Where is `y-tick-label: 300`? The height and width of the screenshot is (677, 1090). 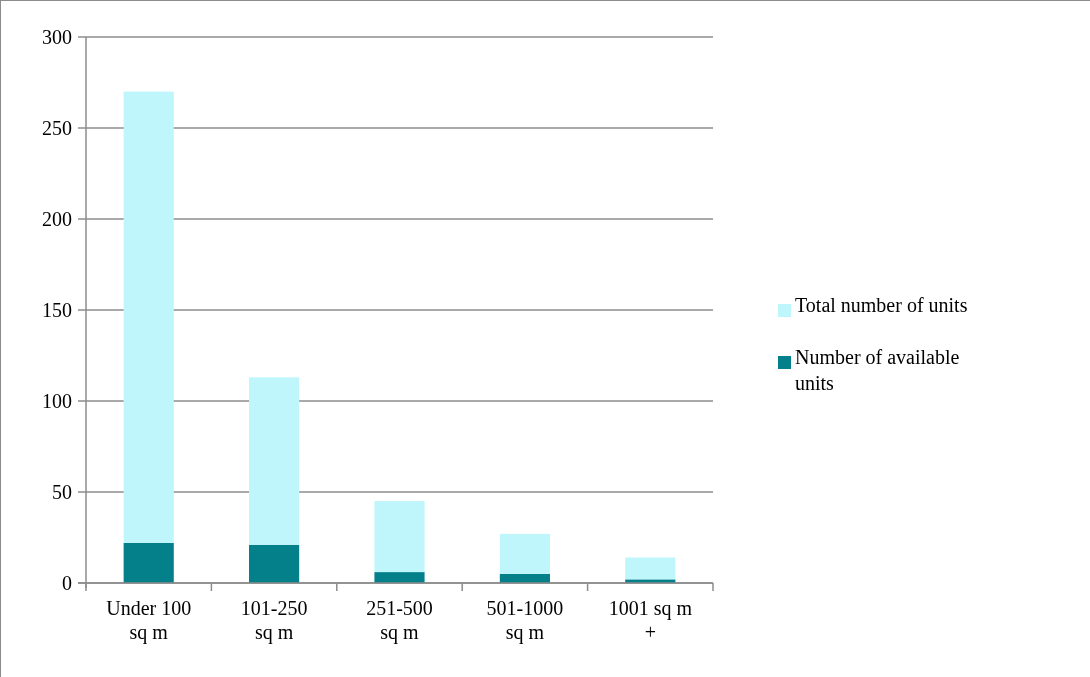 y-tick-label: 300 is located at coordinates (57, 37).